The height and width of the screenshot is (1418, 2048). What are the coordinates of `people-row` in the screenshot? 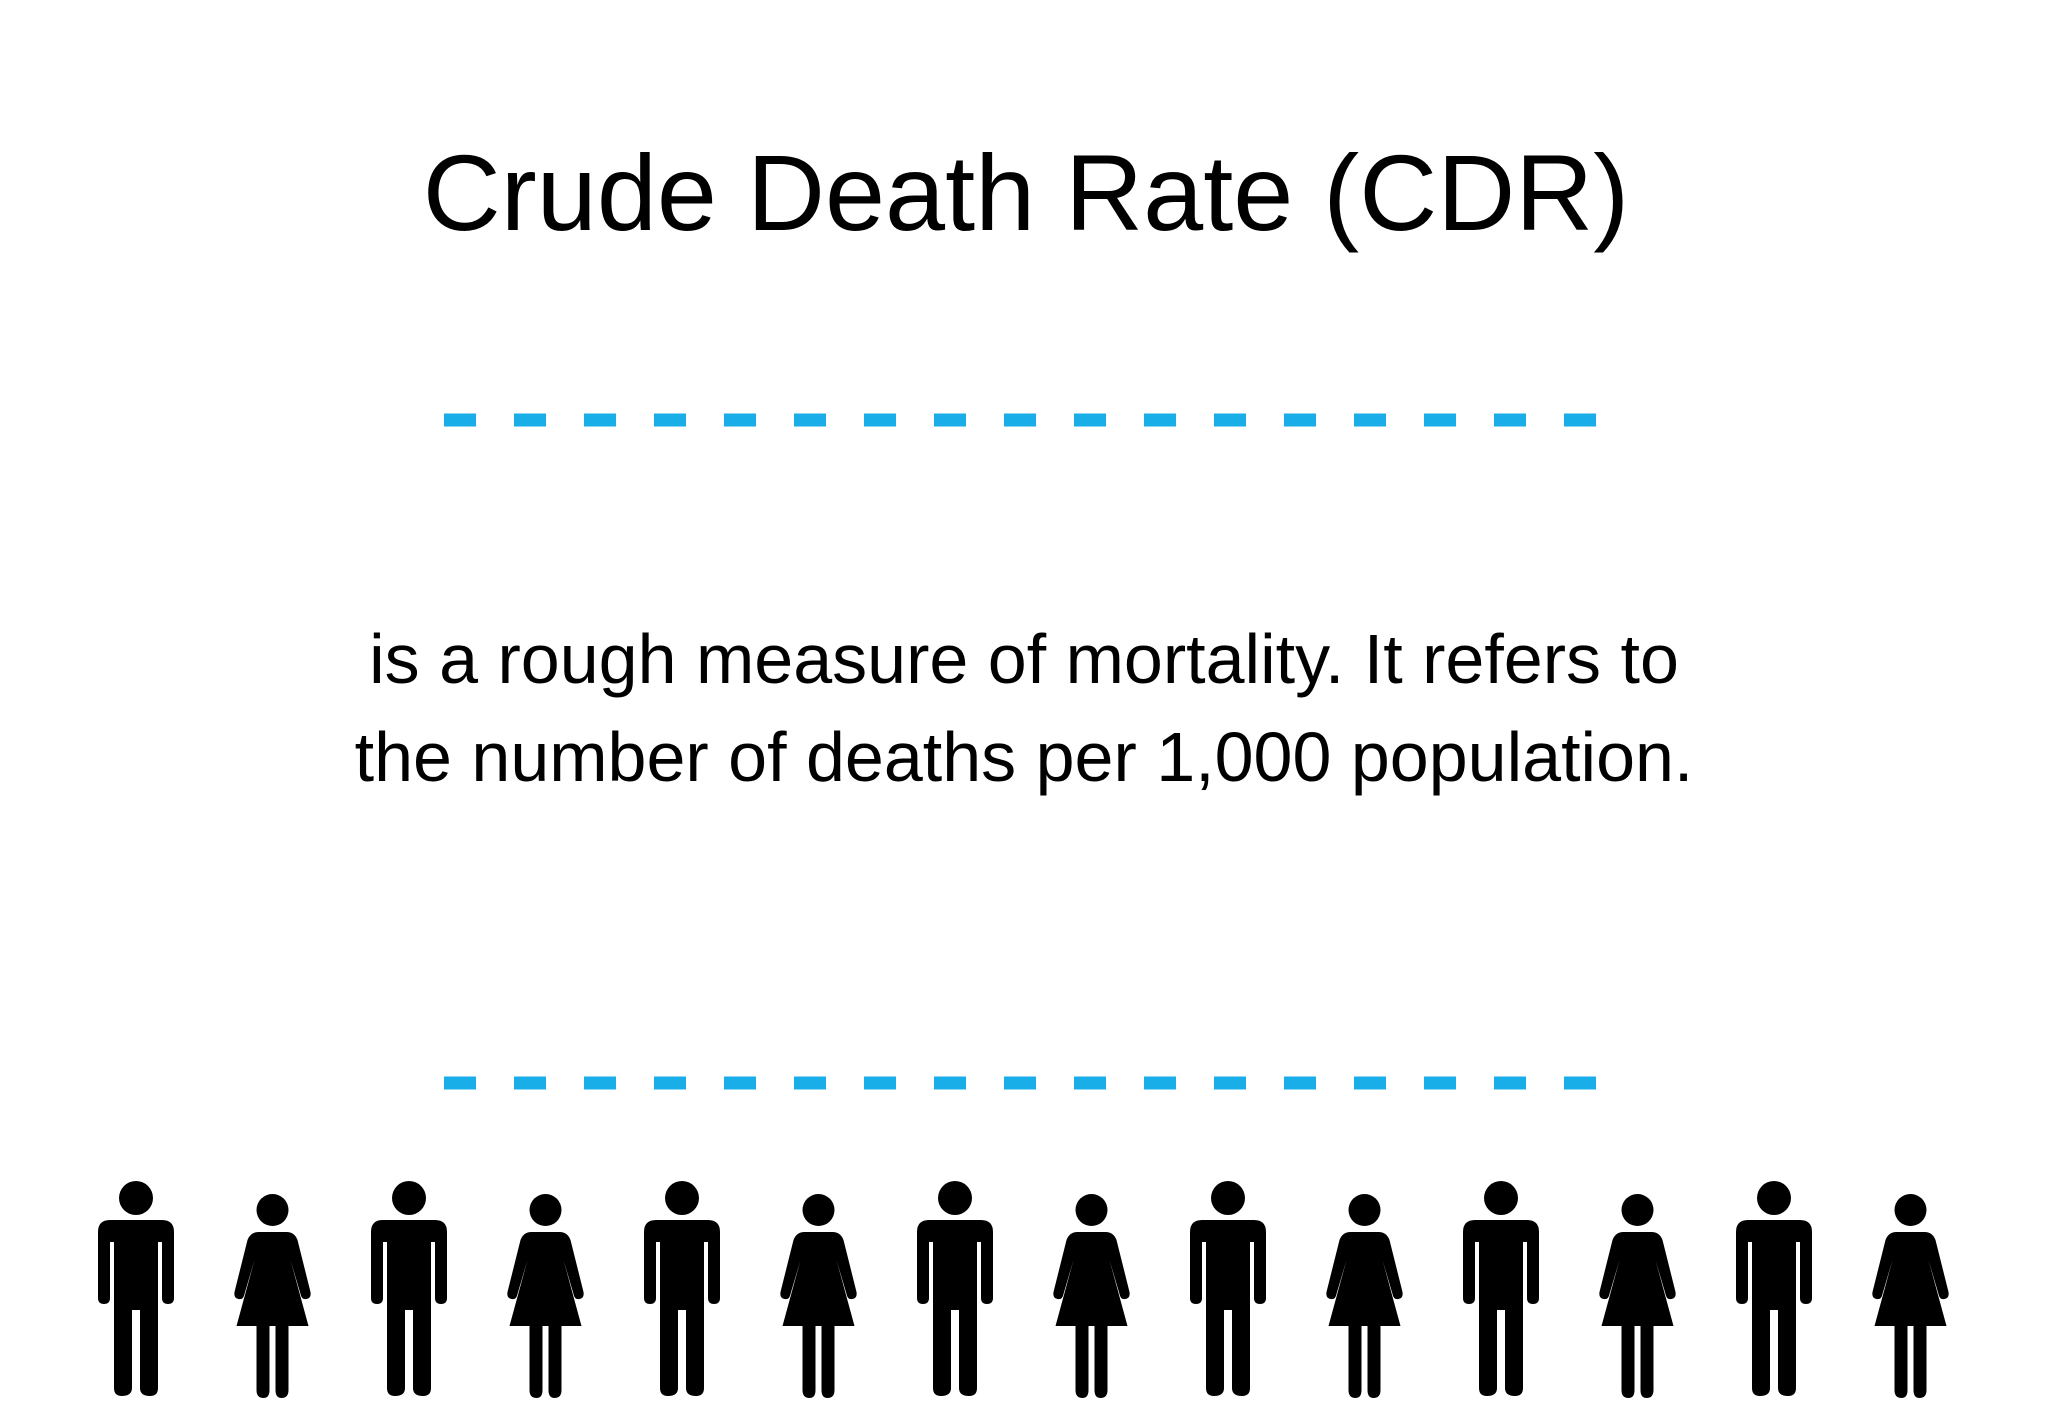 It's located at (1023, 1289).